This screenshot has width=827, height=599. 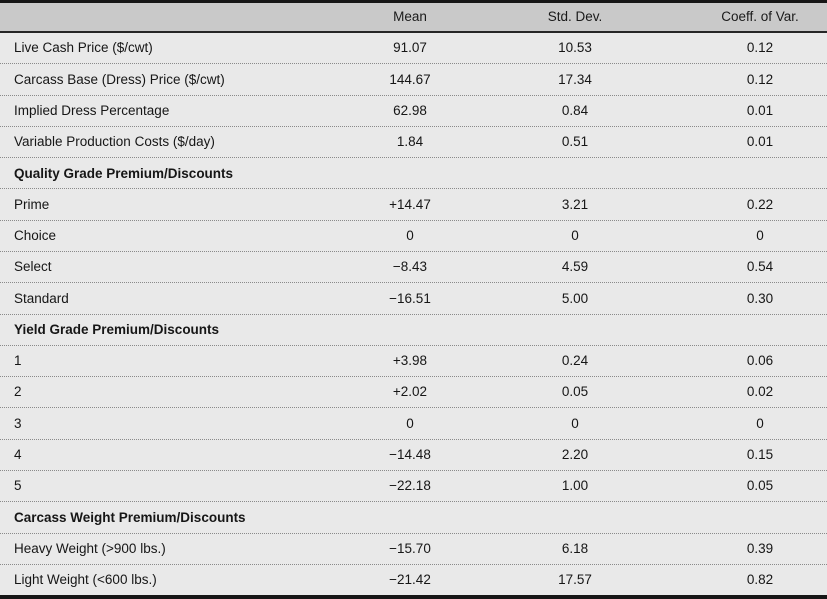 What do you see at coordinates (575, 267) in the screenshot?
I see `std-dev-value: 4.59` at bounding box center [575, 267].